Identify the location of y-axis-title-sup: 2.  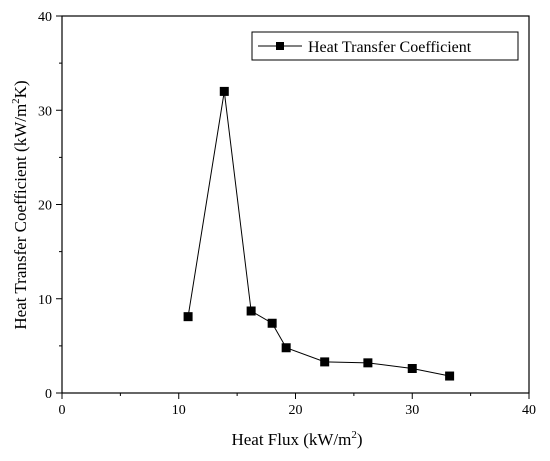
(16, 101).